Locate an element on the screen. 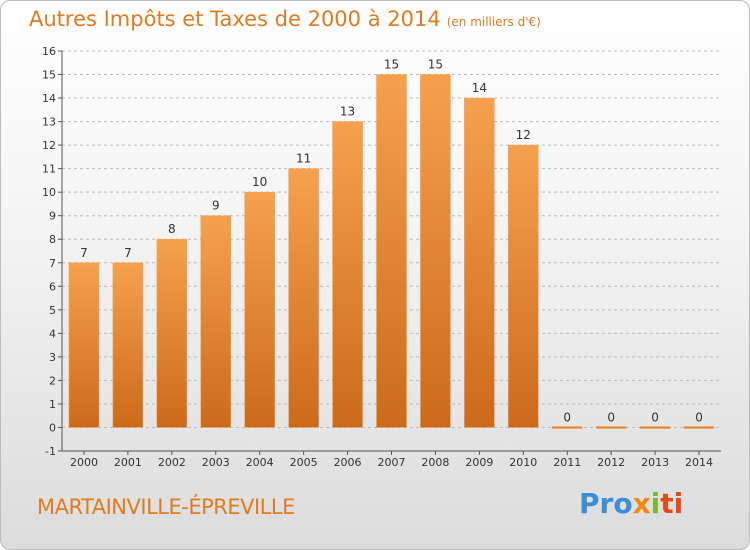  value-label-2012: 0 is located at coordinates (611, 417).